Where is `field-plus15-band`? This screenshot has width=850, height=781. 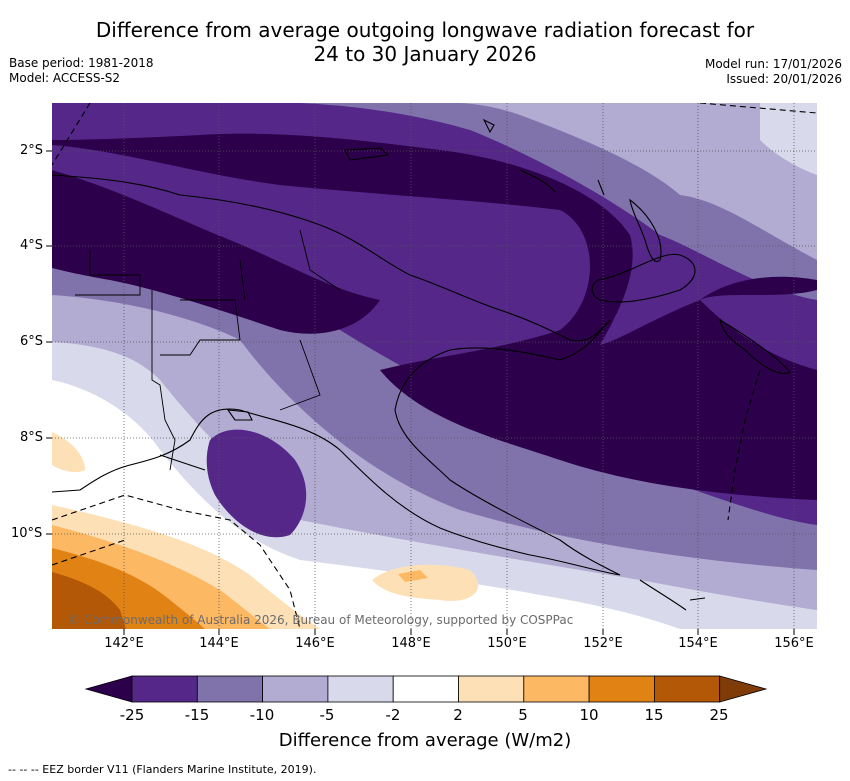
field-plus15-band is located at coordinates (89, 600).